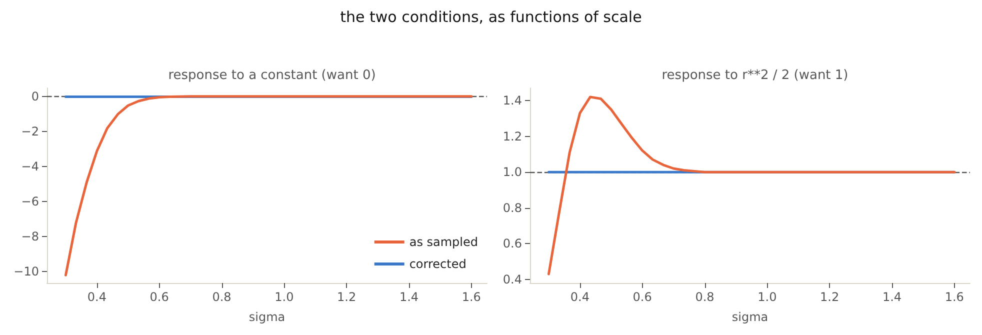 Image resolution: width=982 pixels, height=335 pixels. Describe the element at coordinates (512, 101) in the screenshot. I see `y-tick-label: 1.4` at that location.